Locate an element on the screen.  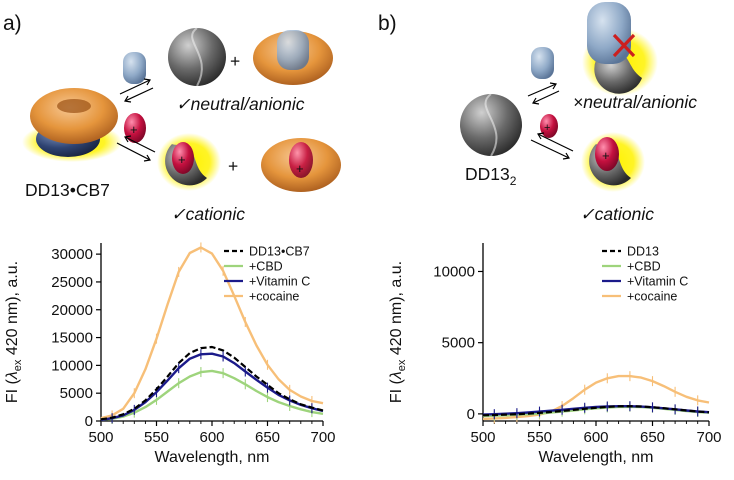
dd13-cb7-label: DD13•CB7 is located at coordinates (67, 190).